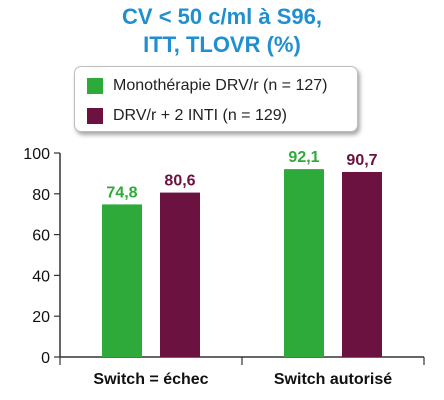 Image resolution: width=444 pixels, height=400 pixels. Describe the element at coordinates (150, 379) in the screenshot. I see `x-category-label: Switch = échec` at that location.